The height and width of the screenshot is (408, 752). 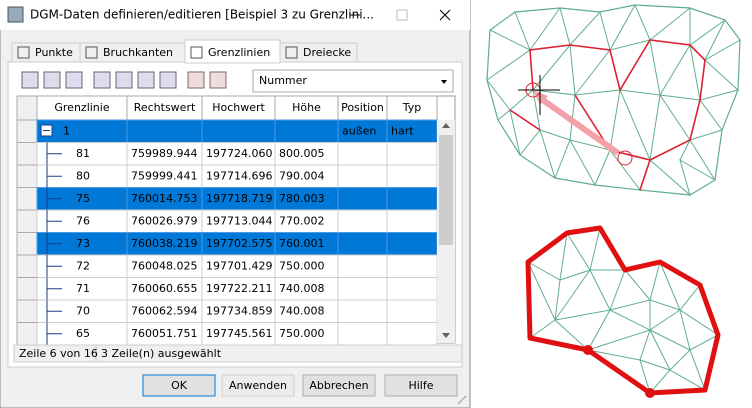 I want to click on app-icon, so click(x=15, y=14).